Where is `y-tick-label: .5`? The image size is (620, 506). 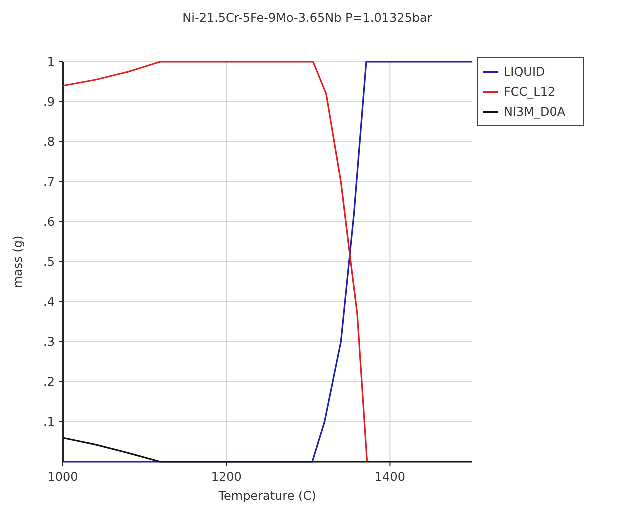
y-tick-label: .5 is located at coordinates (49, 262).